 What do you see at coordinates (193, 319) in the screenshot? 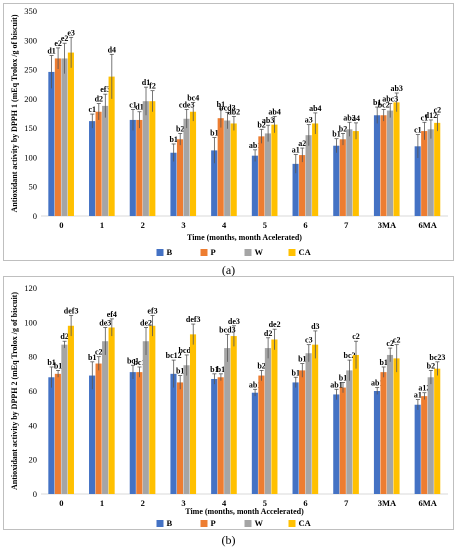
I see `data-label: def3` at bounding box center [193, 319].